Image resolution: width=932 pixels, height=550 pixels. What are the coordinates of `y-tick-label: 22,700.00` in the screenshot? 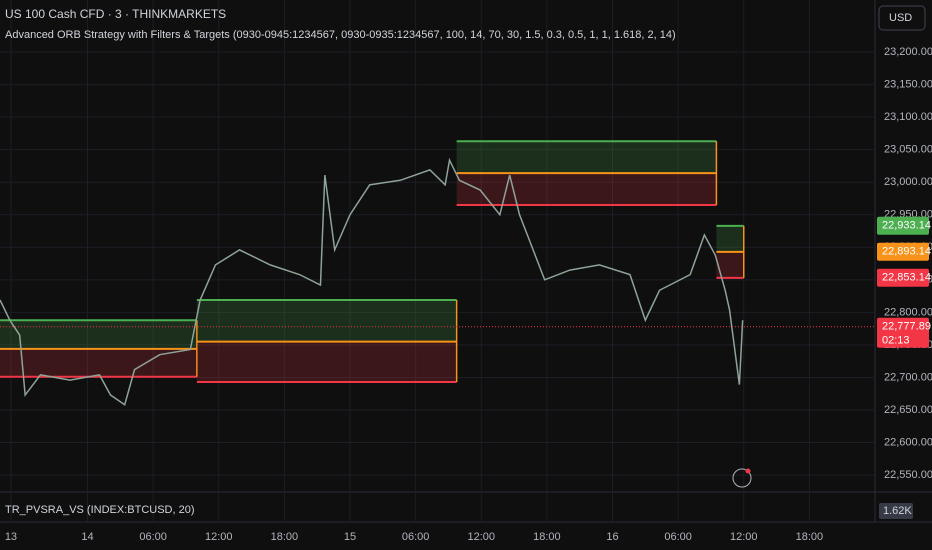 It's located at (908, 377).